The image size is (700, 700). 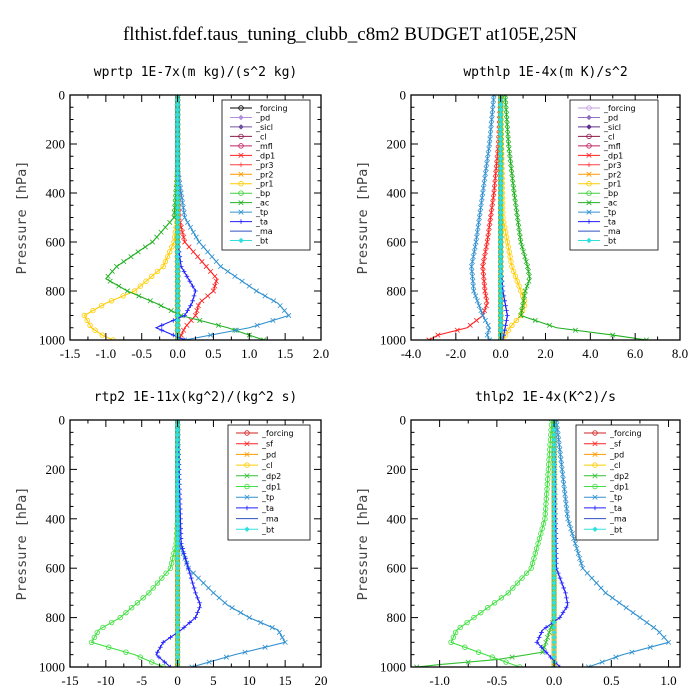 I want to click on y-tick-label: 800, so click(x=397, y=291).